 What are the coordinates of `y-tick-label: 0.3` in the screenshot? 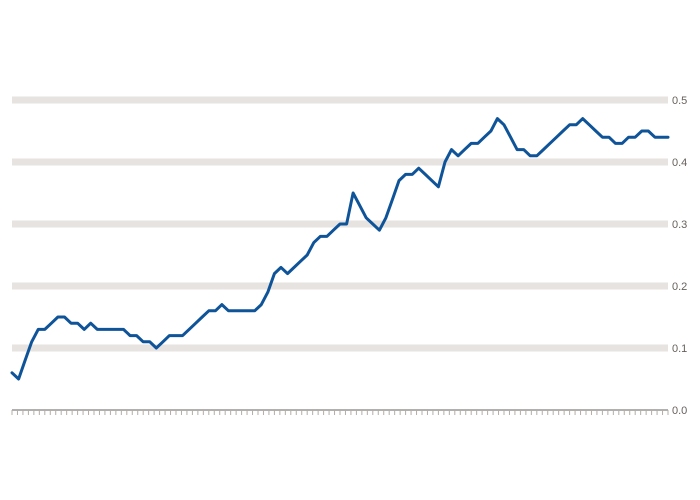 It's located at (679, 225).